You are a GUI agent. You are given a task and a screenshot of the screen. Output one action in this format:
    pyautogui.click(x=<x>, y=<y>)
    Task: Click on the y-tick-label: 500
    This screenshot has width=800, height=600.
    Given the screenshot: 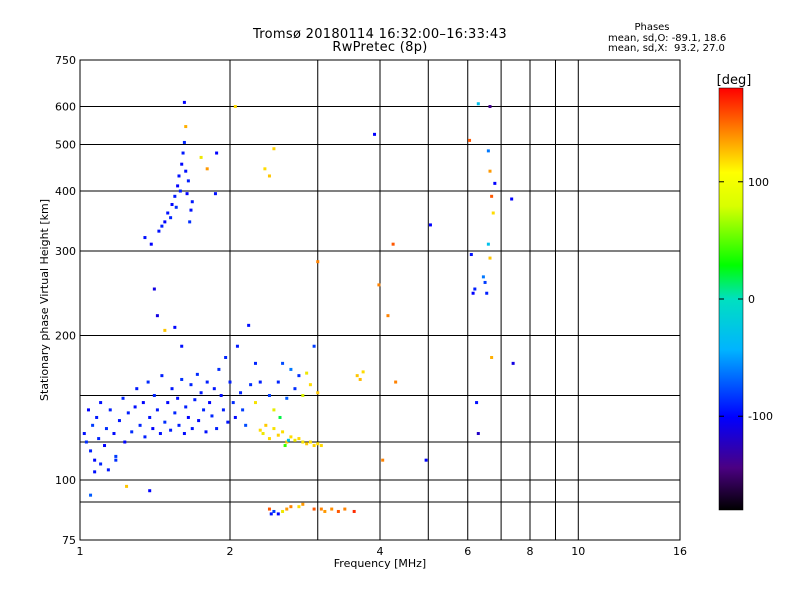 What is the action you would take?
    pyautogui.click(x=65, y=145)
    